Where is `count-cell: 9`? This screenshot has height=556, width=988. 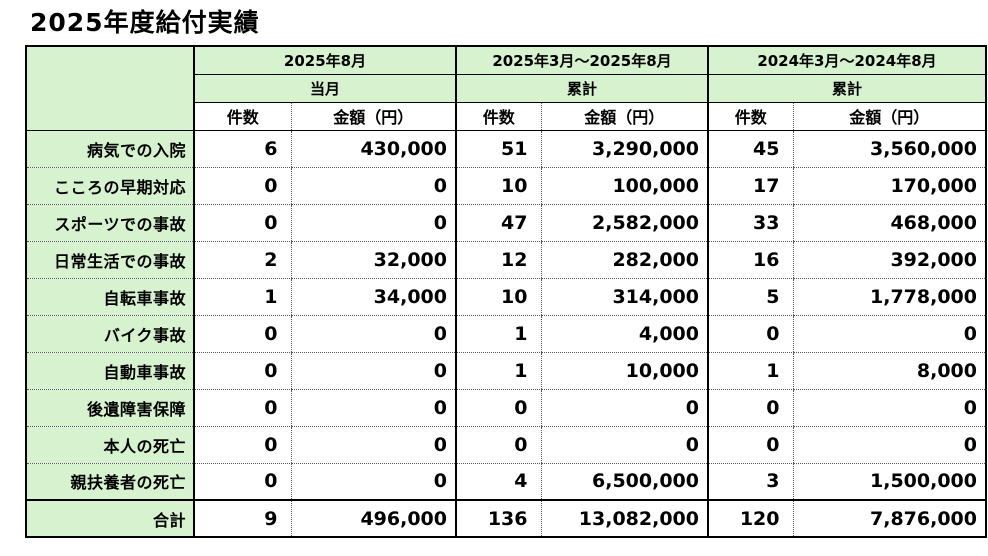
count-cell: 9 is located at coordinates (242, 518).